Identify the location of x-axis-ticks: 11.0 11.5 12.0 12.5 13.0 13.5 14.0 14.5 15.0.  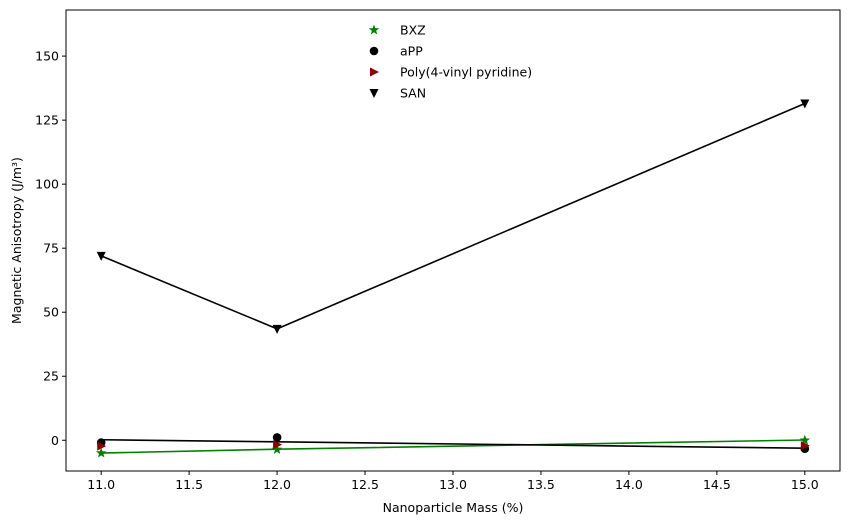
(453, 481).